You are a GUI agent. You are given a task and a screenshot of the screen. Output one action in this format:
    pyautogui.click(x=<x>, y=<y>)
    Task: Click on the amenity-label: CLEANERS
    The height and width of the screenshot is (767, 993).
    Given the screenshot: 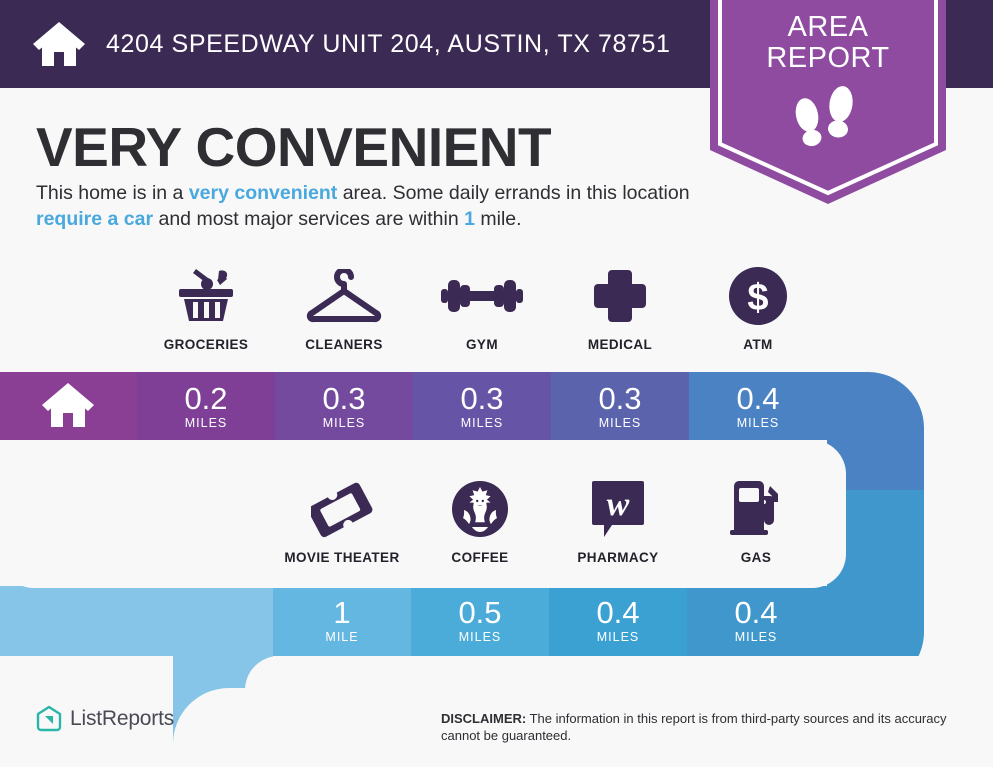 What is the action you would take?
    pyautogui.click(x=344, y=344)
    